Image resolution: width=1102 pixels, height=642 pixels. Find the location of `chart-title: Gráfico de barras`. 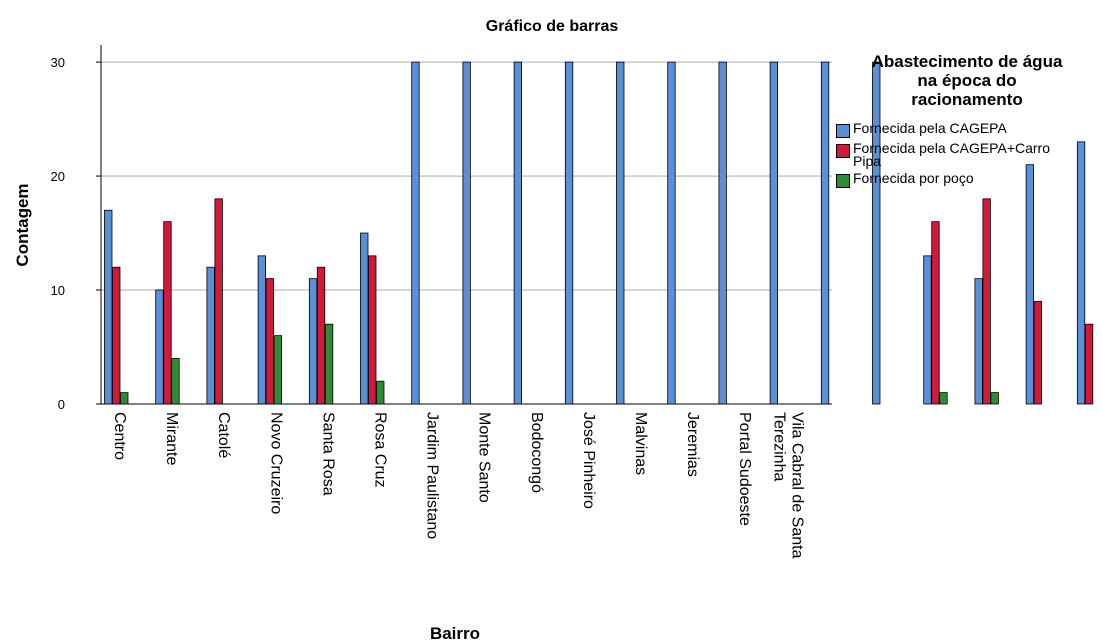

chart-title: Gráfico de barras is located at coordinates (552, 26).